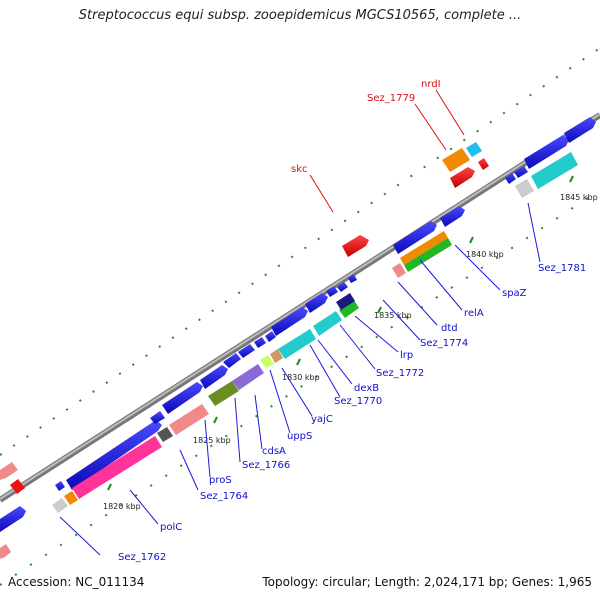 The width and height of the screenshot is (600, 600). I want to click on gene-label-sez-1770: Sez_1770, so click(358, 401).